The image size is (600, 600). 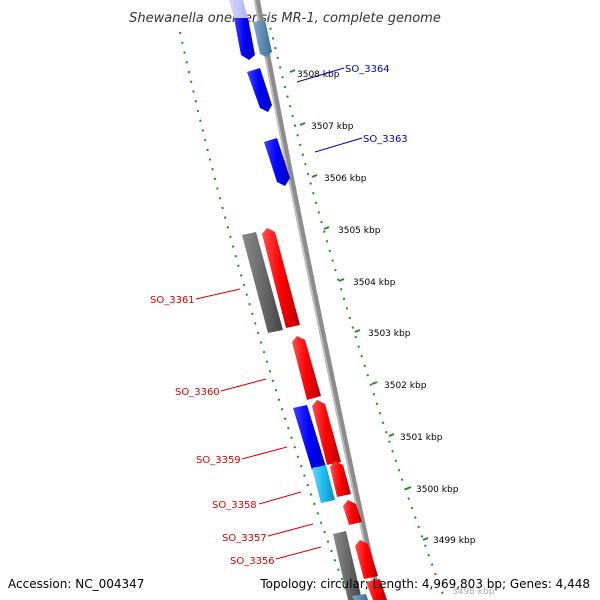 I want to click on tick-label-3504: 3504 kbp, so click(x=374, y=283).